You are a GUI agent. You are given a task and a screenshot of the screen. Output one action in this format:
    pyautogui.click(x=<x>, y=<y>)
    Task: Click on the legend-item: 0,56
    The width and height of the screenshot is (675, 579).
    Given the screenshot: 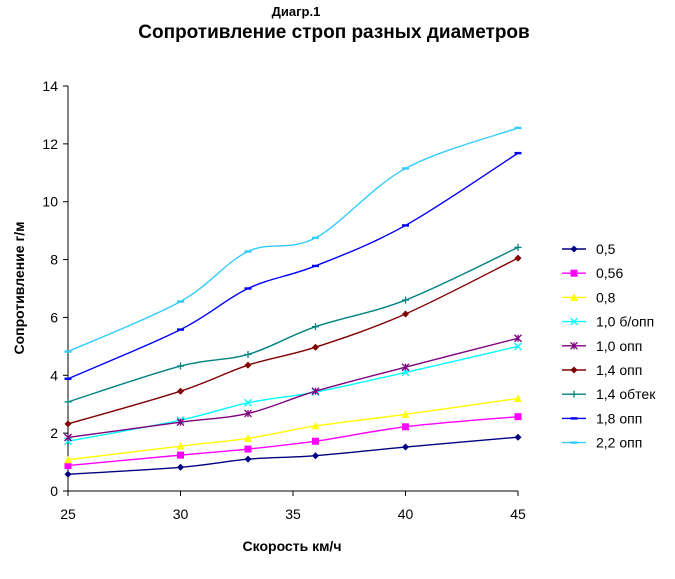 What is the action you would take?
    pyautogui.click(x=592, y=273)
    